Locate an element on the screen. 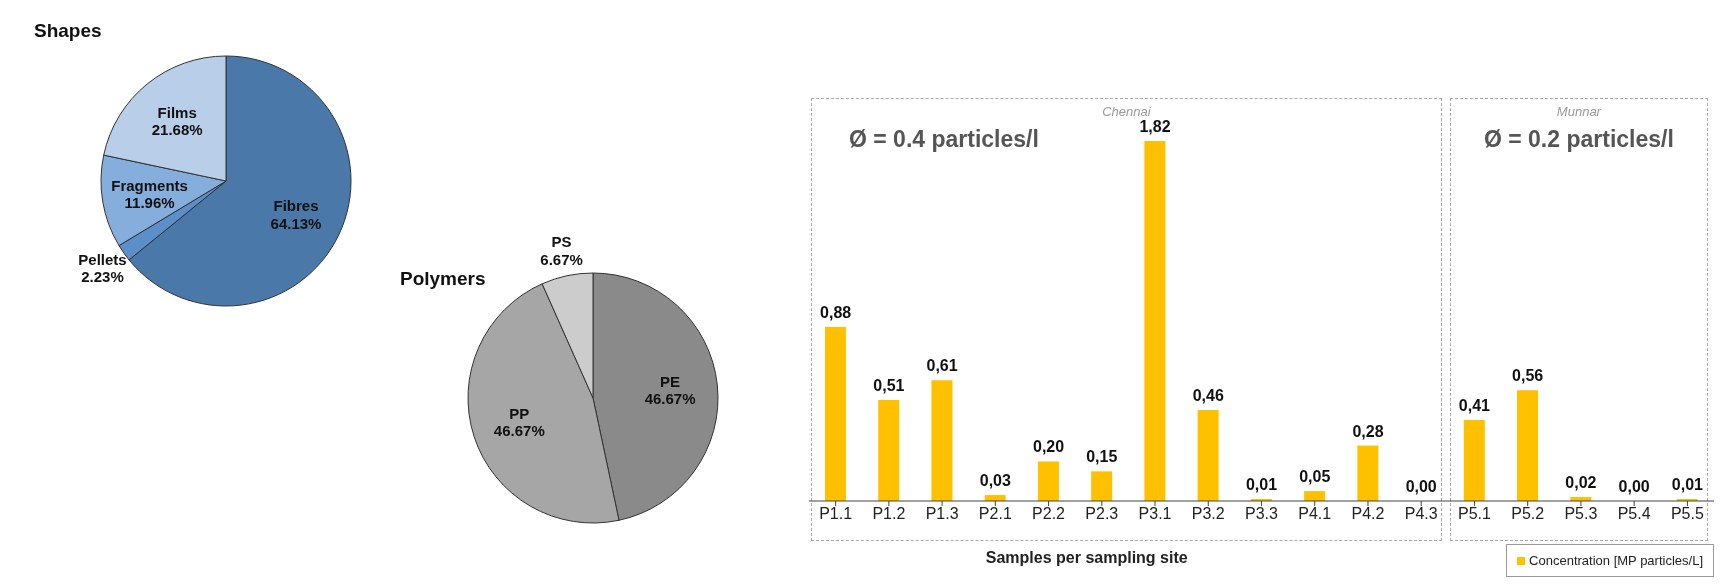  data-label: 0,41 is located at coordinates (1474, 405).